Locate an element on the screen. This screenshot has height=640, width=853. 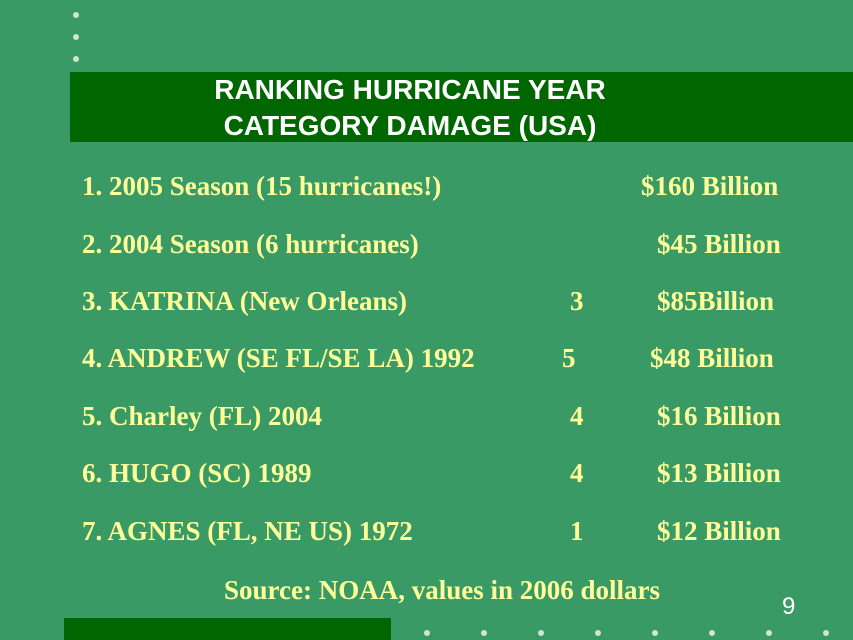
hurricane-name: 1. 2005 Season (15 hurricanes!) is located at coordinates (262, 186).